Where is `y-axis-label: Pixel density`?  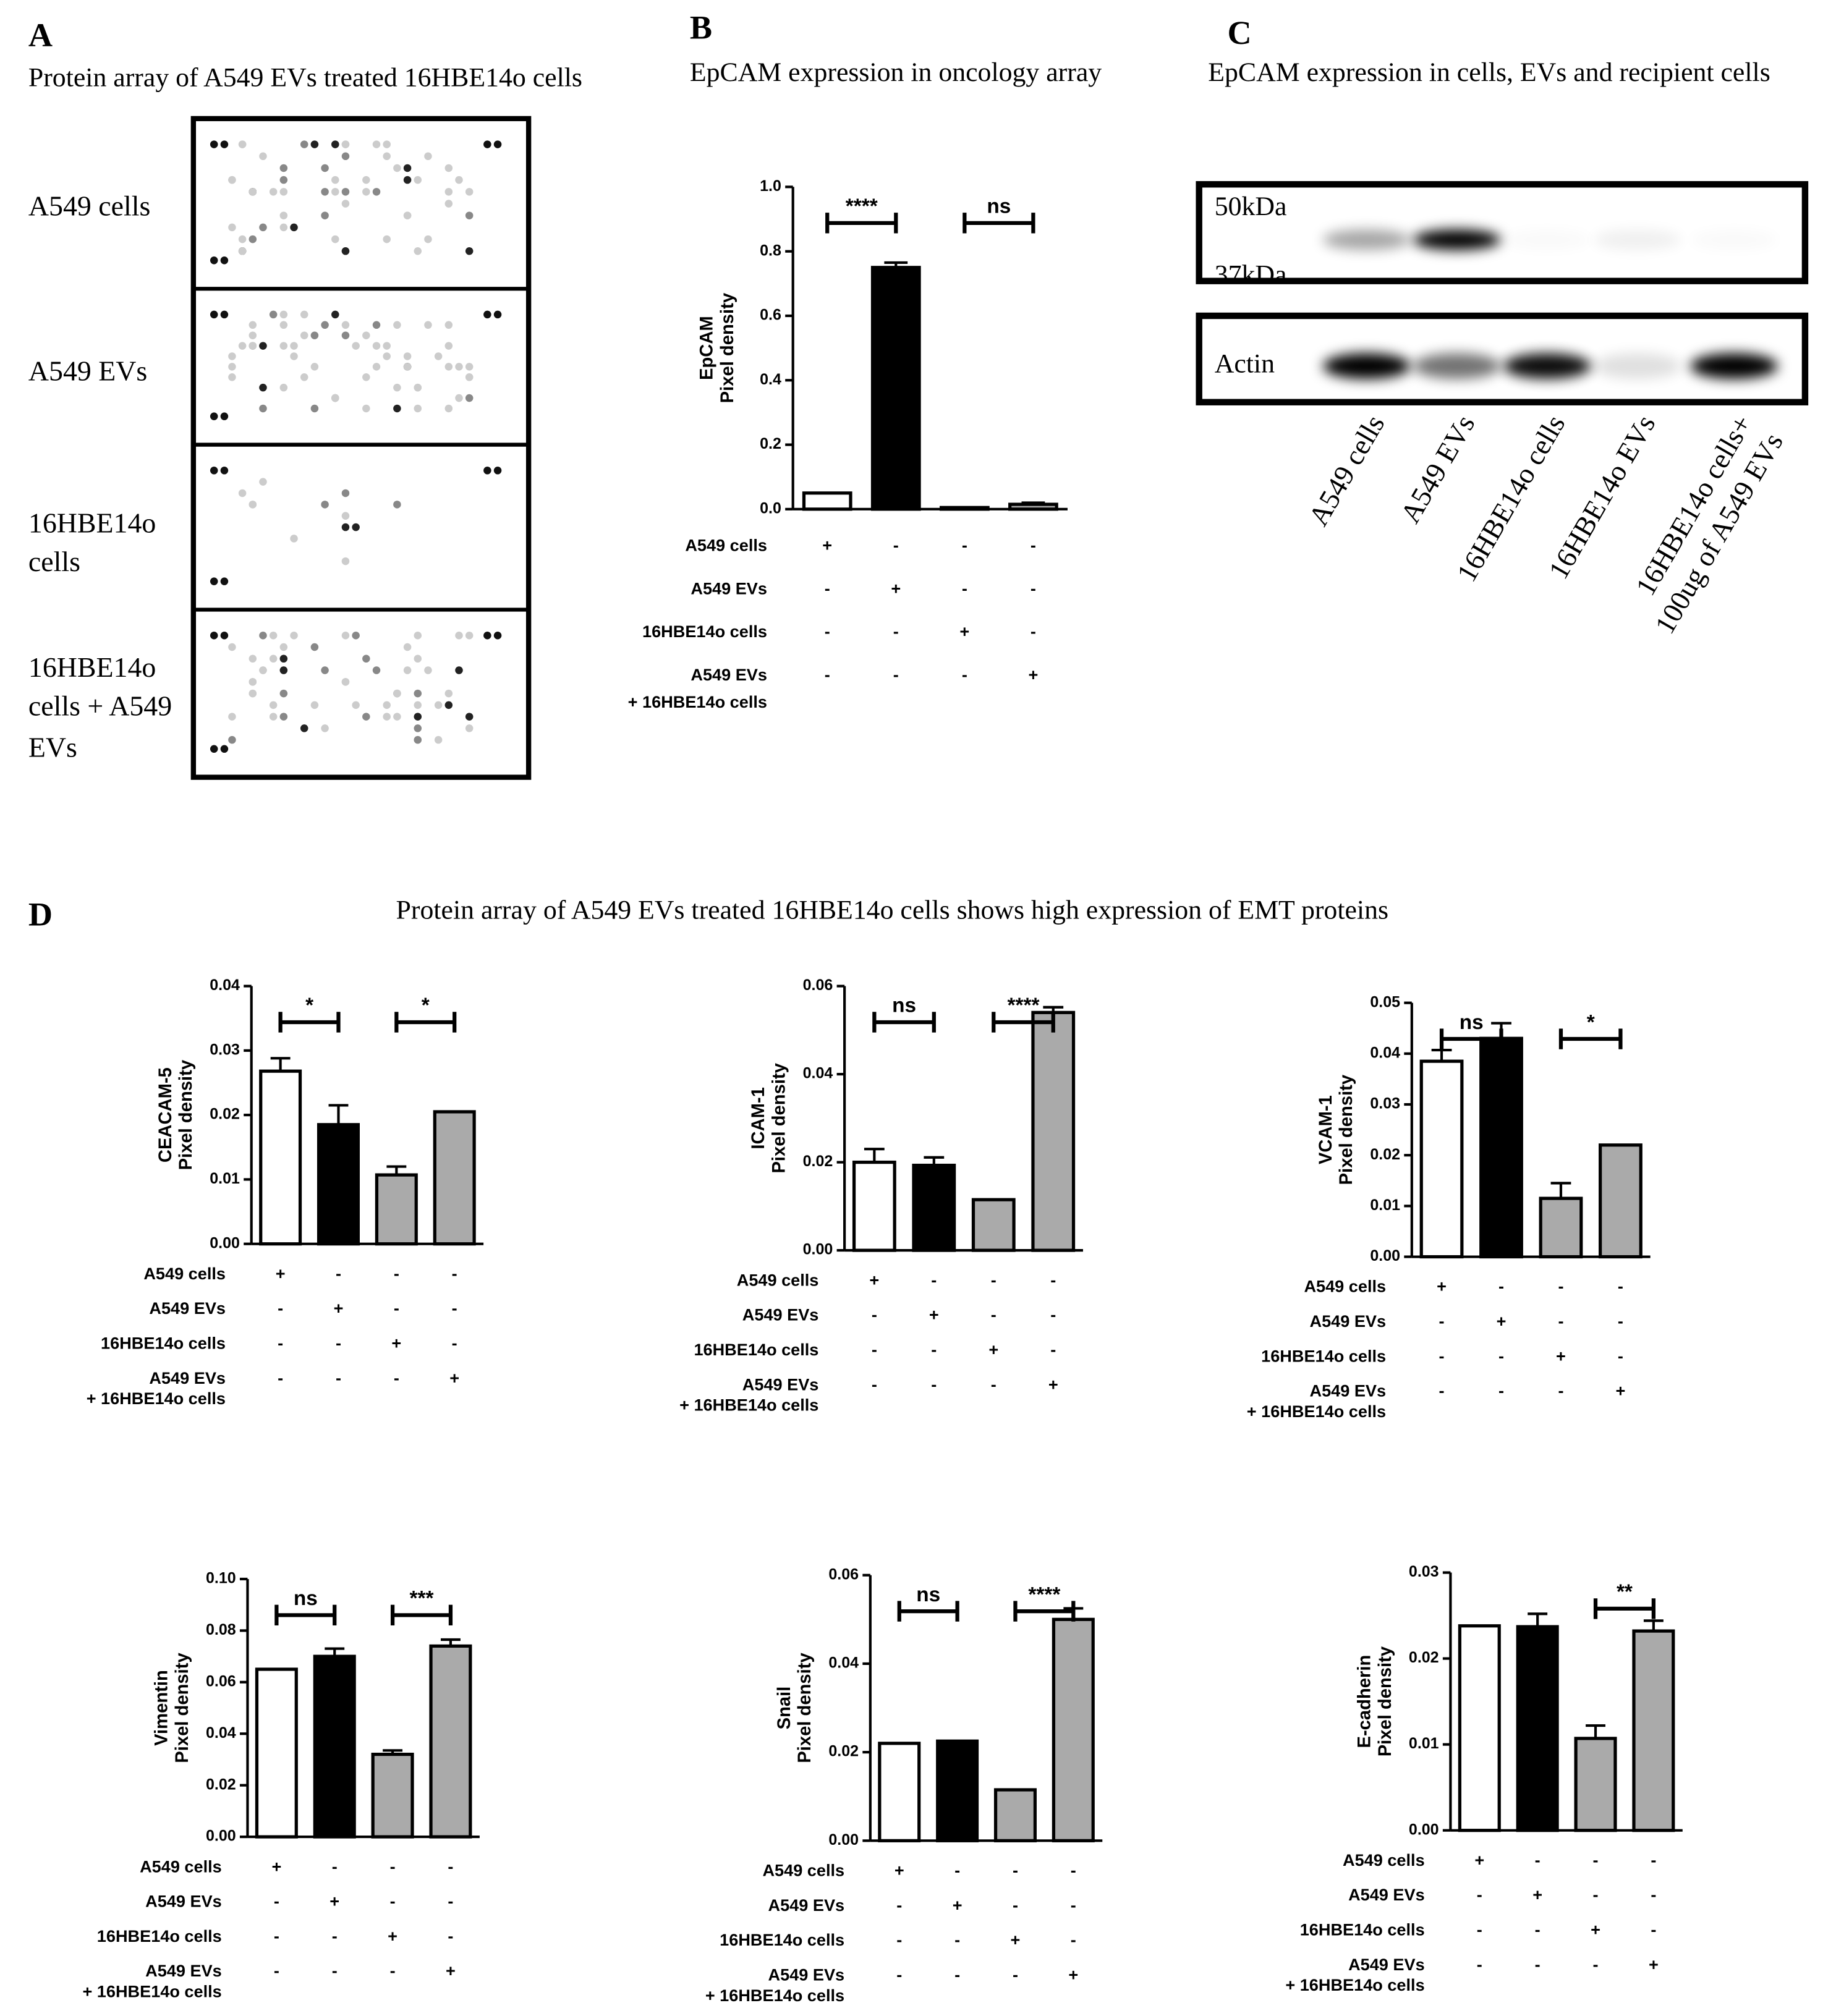
y-axis-label: Pixel density is located at coordinates (1346, 1129).